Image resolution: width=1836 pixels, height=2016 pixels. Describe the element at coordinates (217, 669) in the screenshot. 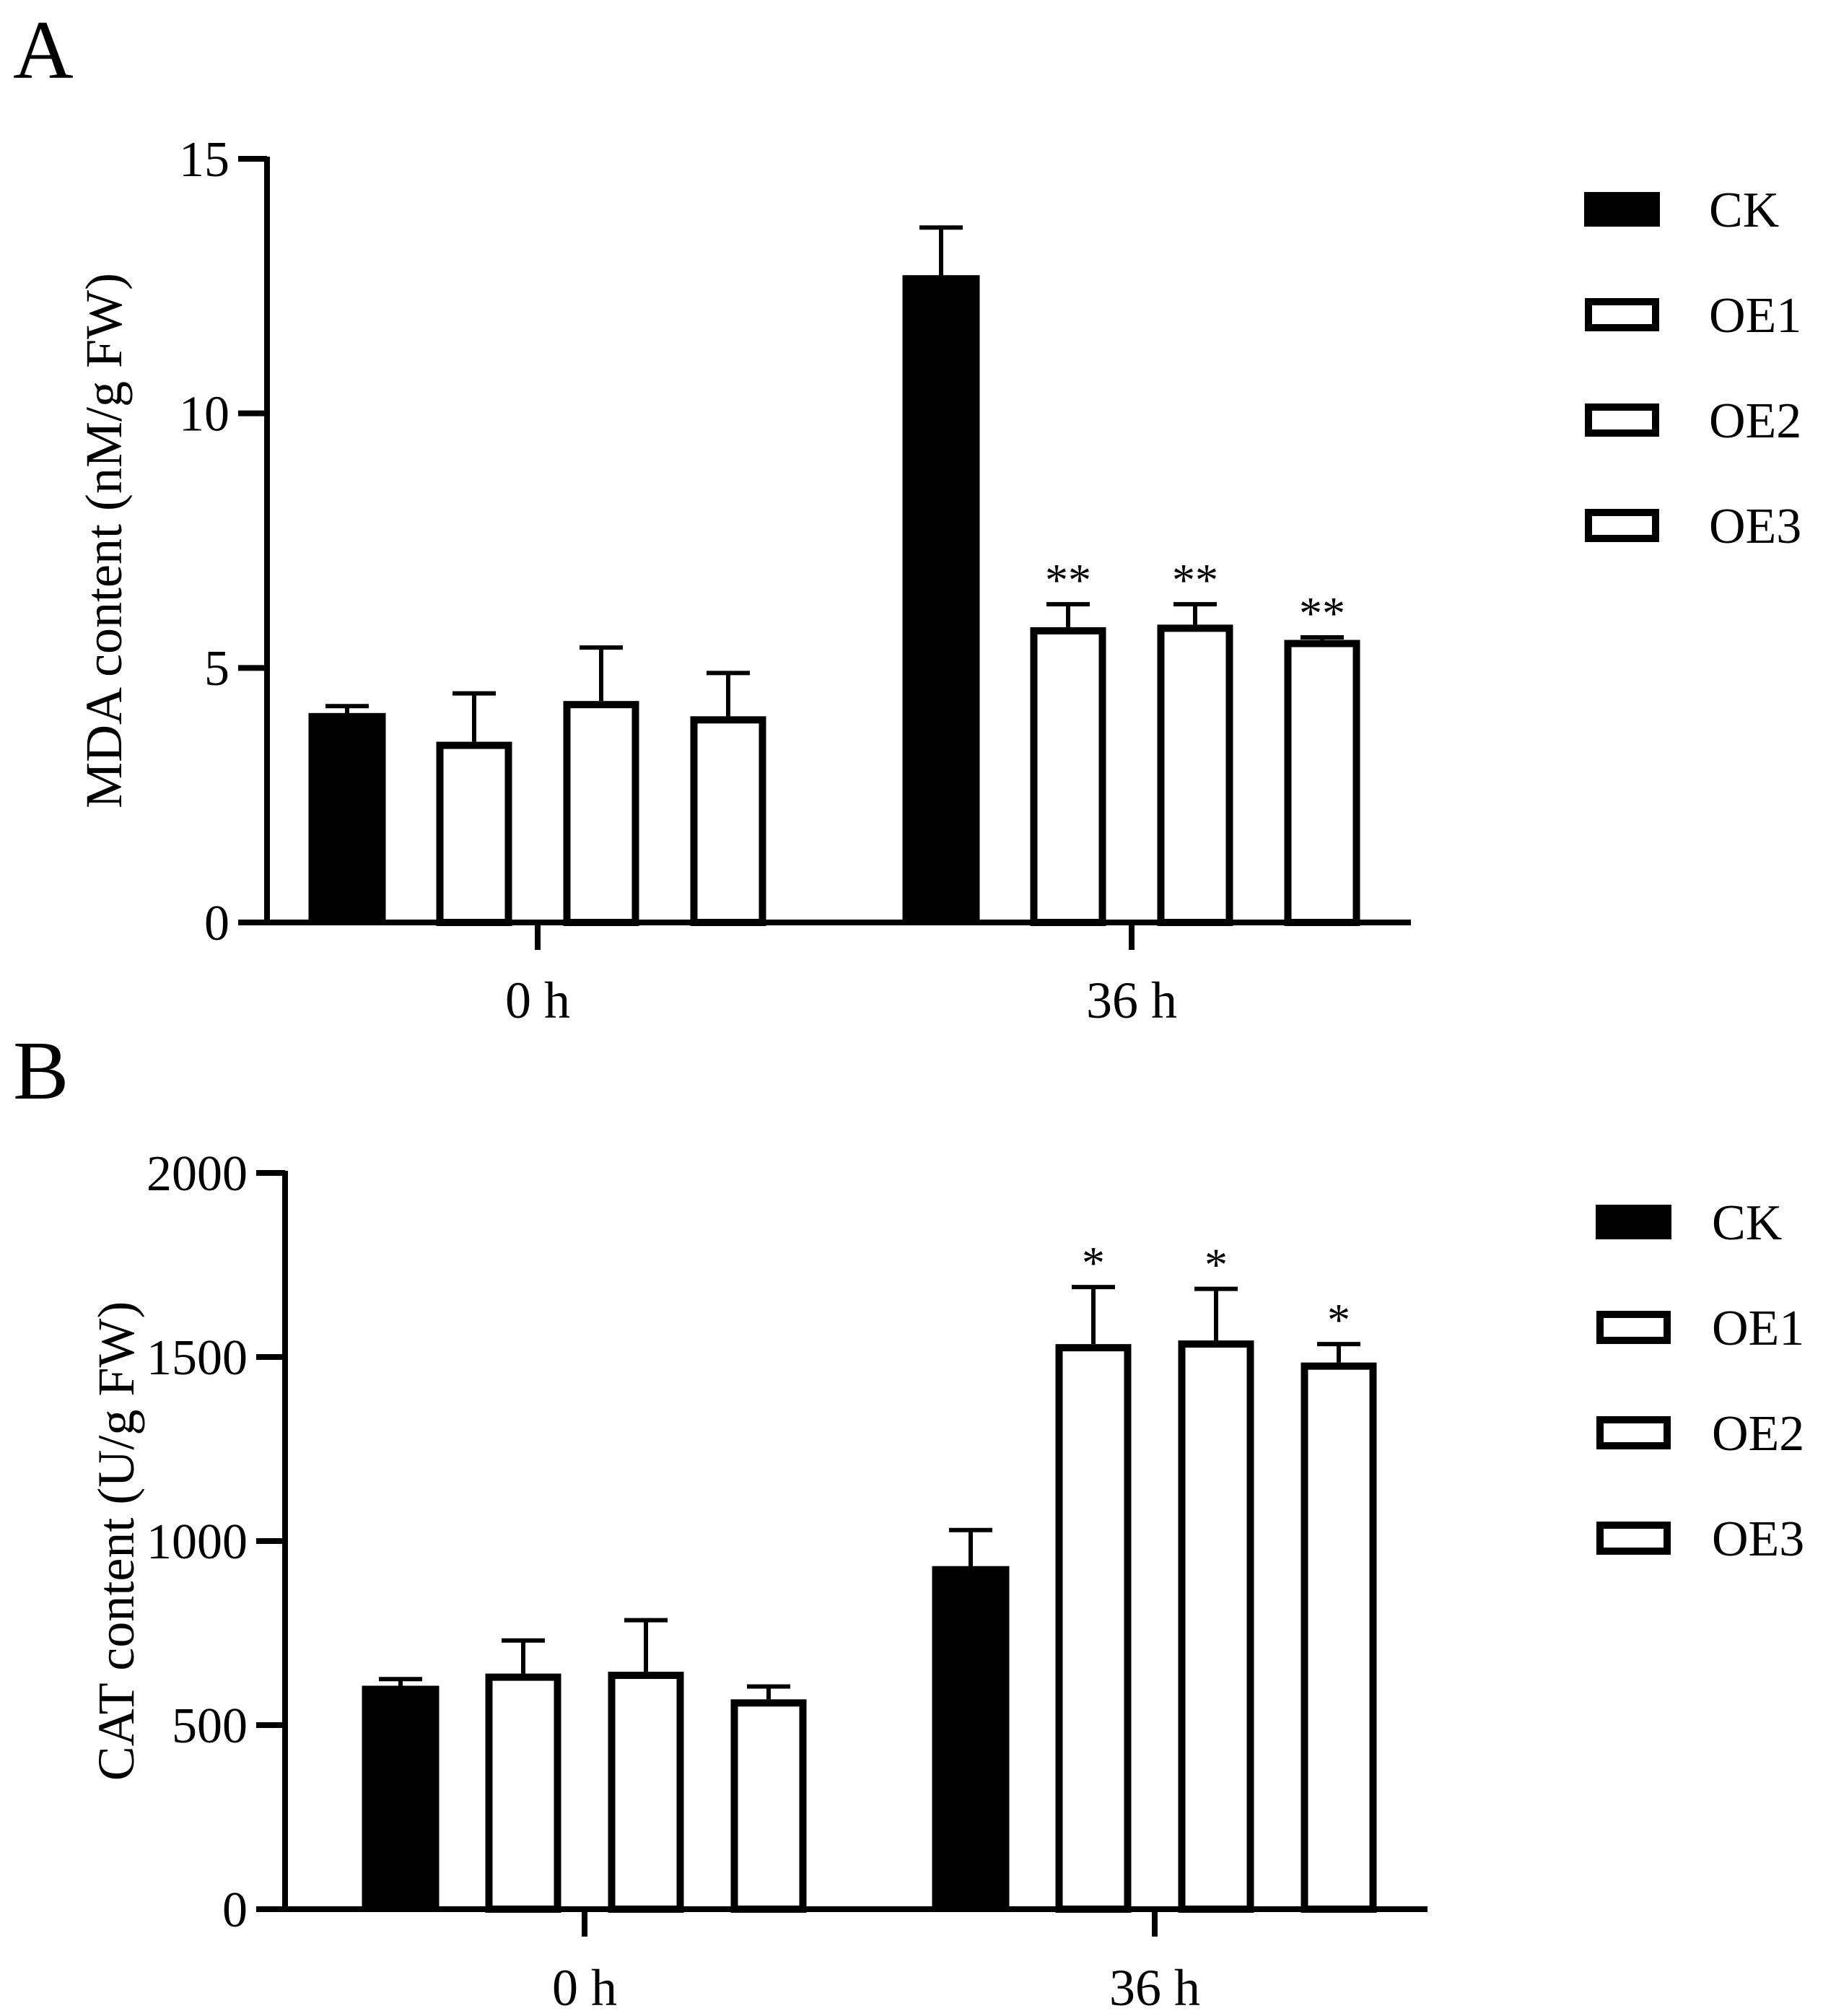

I see `y-tick-label: 5` at that location.